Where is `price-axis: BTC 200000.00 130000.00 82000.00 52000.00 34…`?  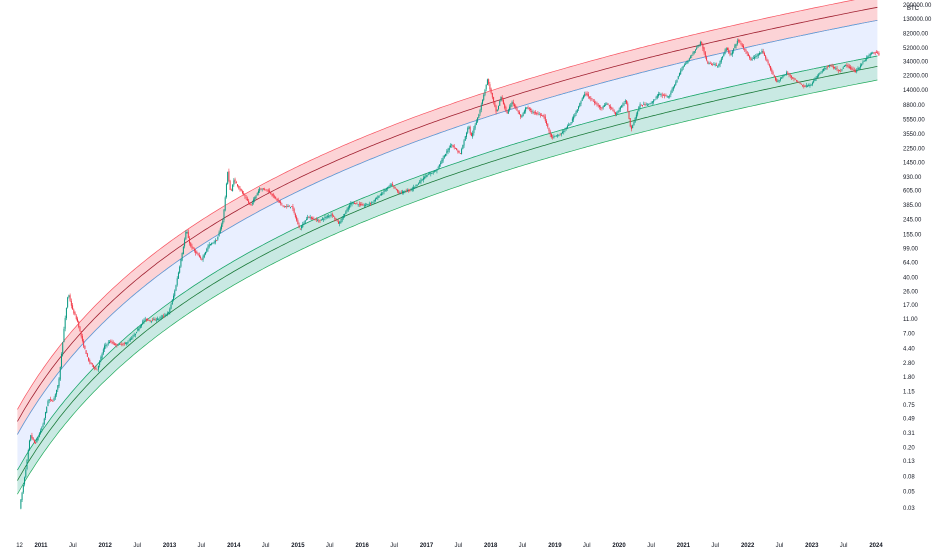 price-axis: BTC 200000.00 130000.00 82000.00 52000.00 34… is located at coordinates (917, 257).